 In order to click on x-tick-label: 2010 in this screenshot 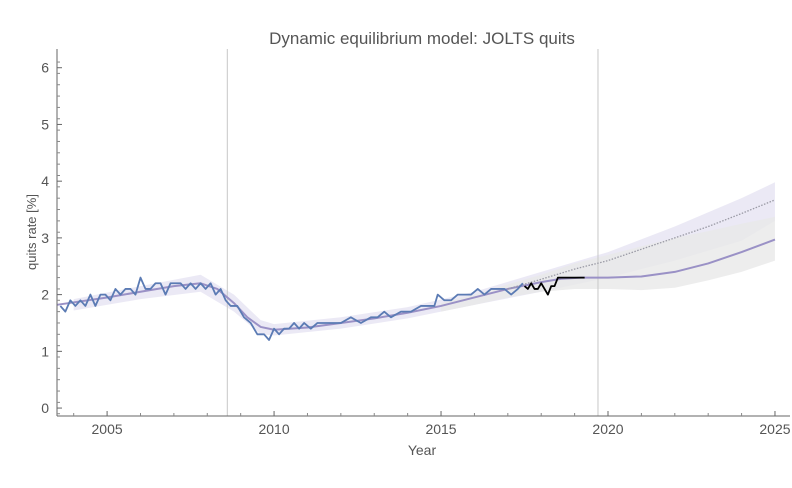, I will do `click(273, 429)`.